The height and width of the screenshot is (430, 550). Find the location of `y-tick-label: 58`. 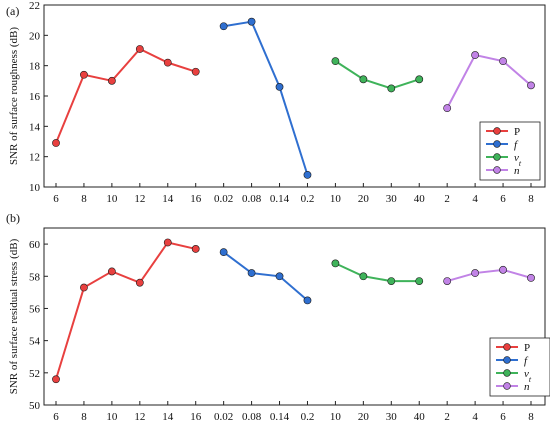

y-tick-label: 58 is located at coordinates (35, 277).